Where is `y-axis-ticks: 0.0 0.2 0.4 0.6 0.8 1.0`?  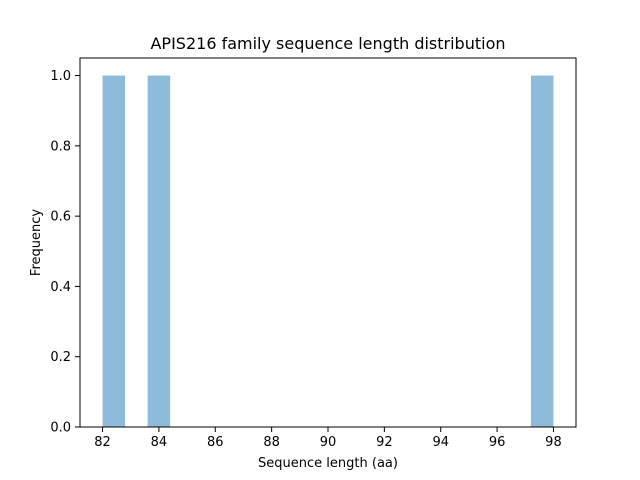 y-axis-ticks: 0.0 0.2 0.4 0.6 0.8 1.0 is located at coordinates (65, 252).